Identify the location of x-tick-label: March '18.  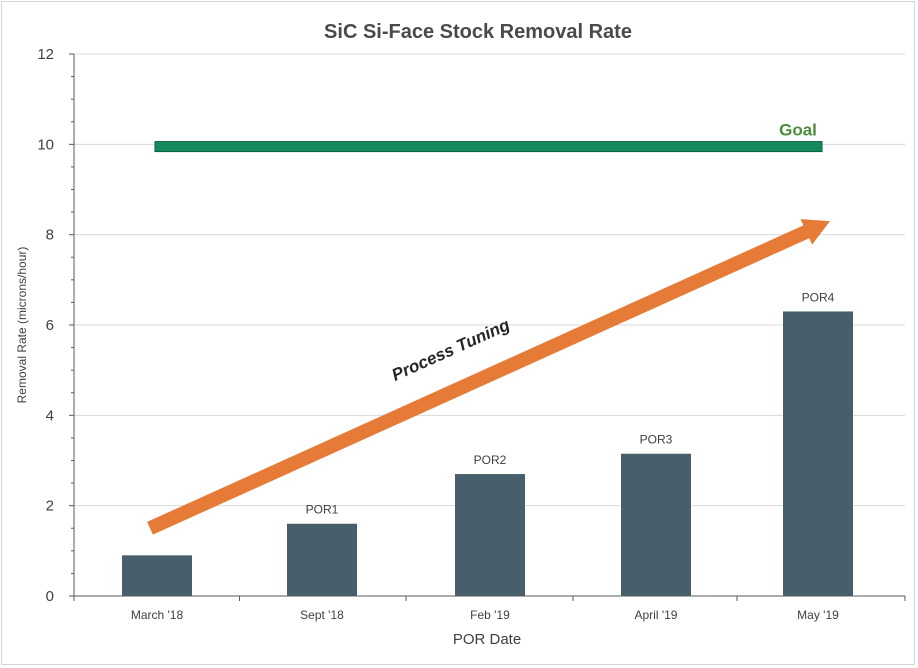
(157, 615).